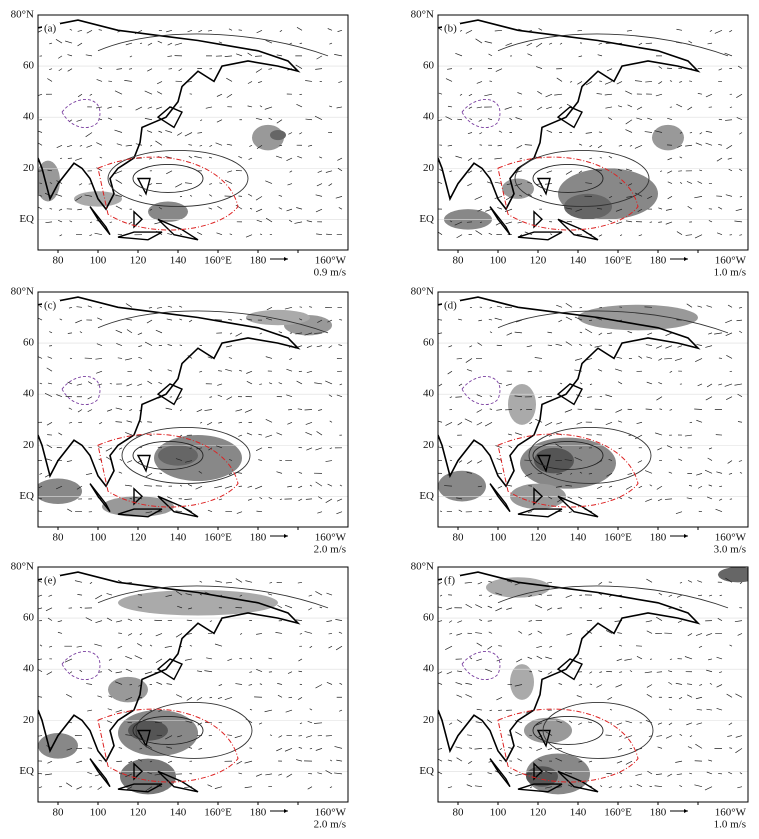 This screenshot has width=759, height=839. Describe the element at coordinates (731, 813) in the screenshot. I see `lon-label: 160°W` at that location.